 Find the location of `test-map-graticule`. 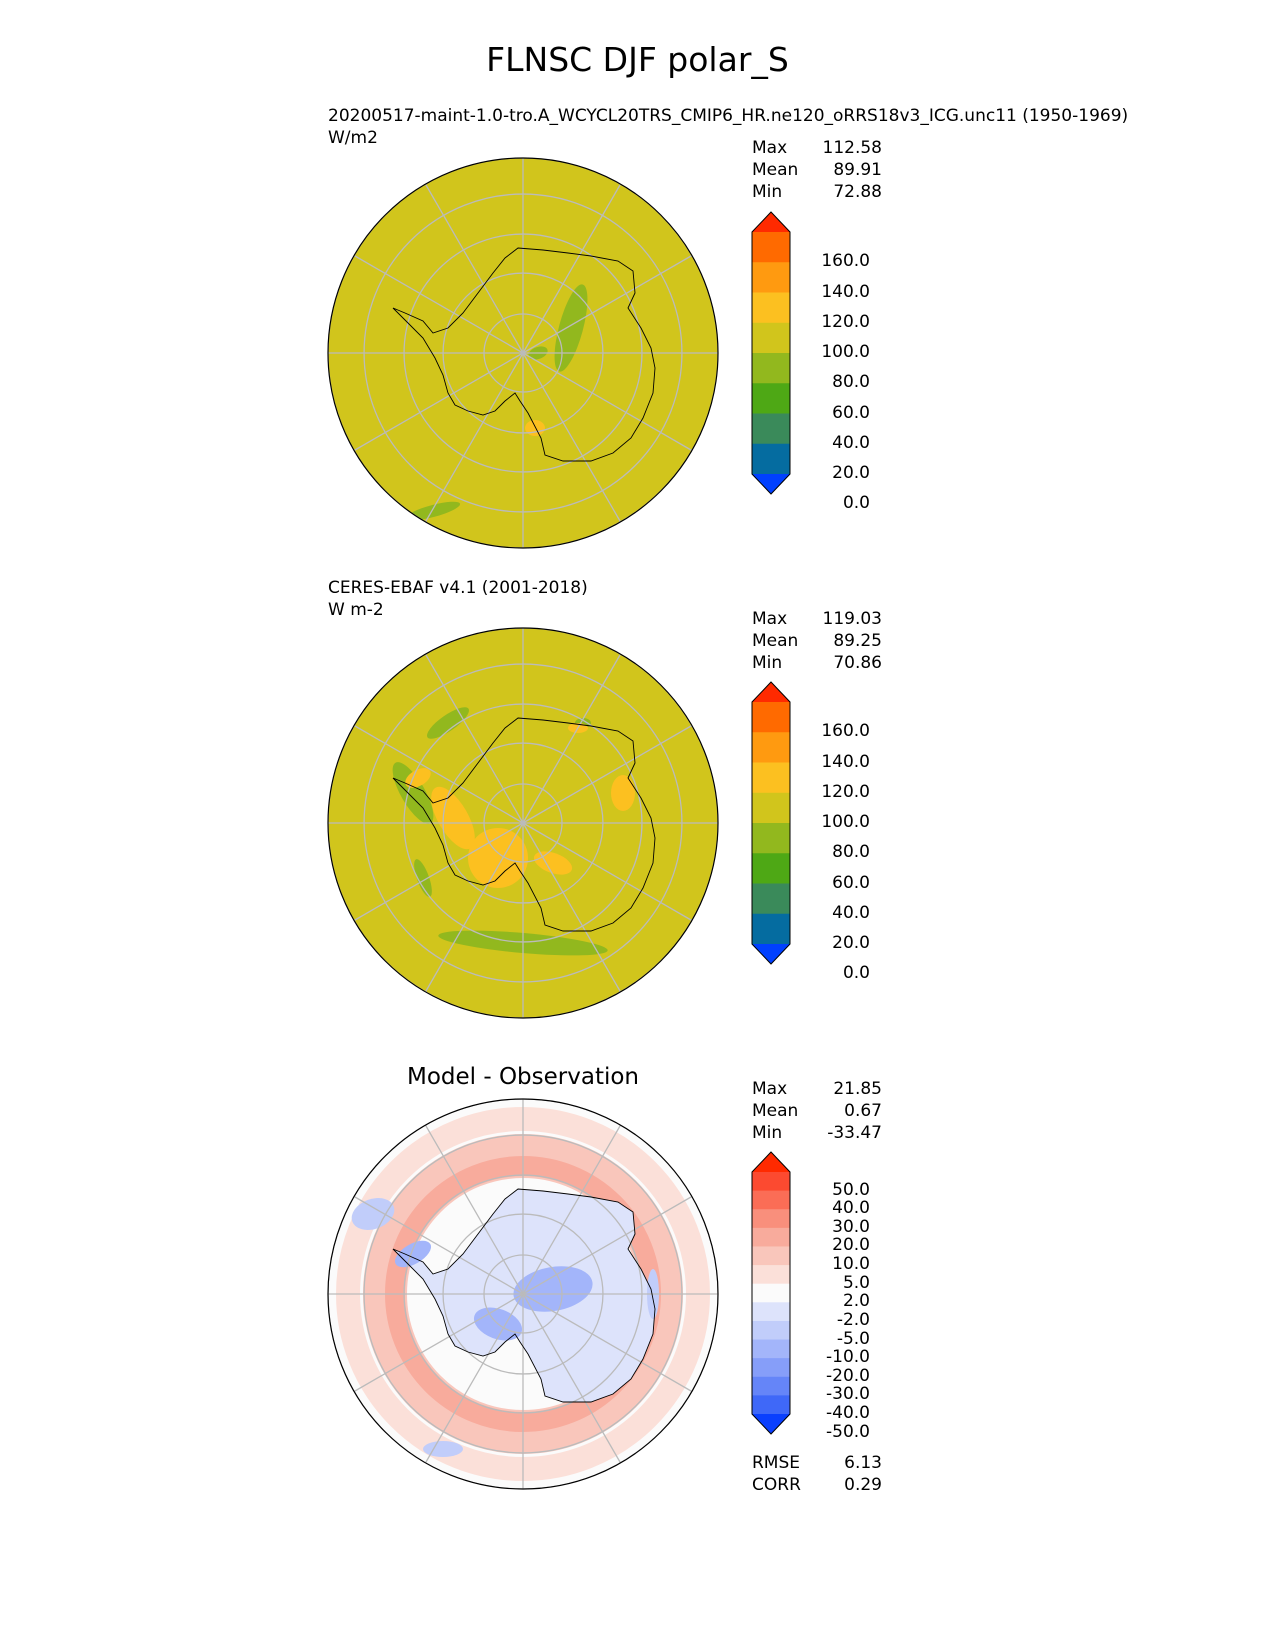

test-map-graticule is located at coordinates (523, 353).